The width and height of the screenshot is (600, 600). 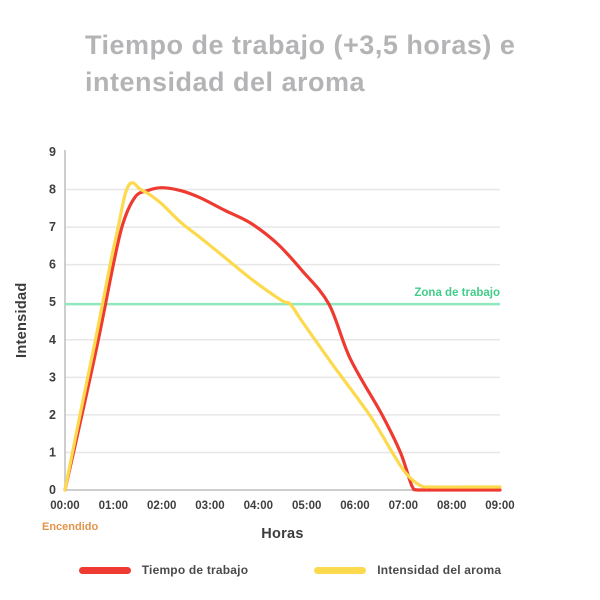 I want to click on y-tick-label: 2, so click(x=52, y=415).